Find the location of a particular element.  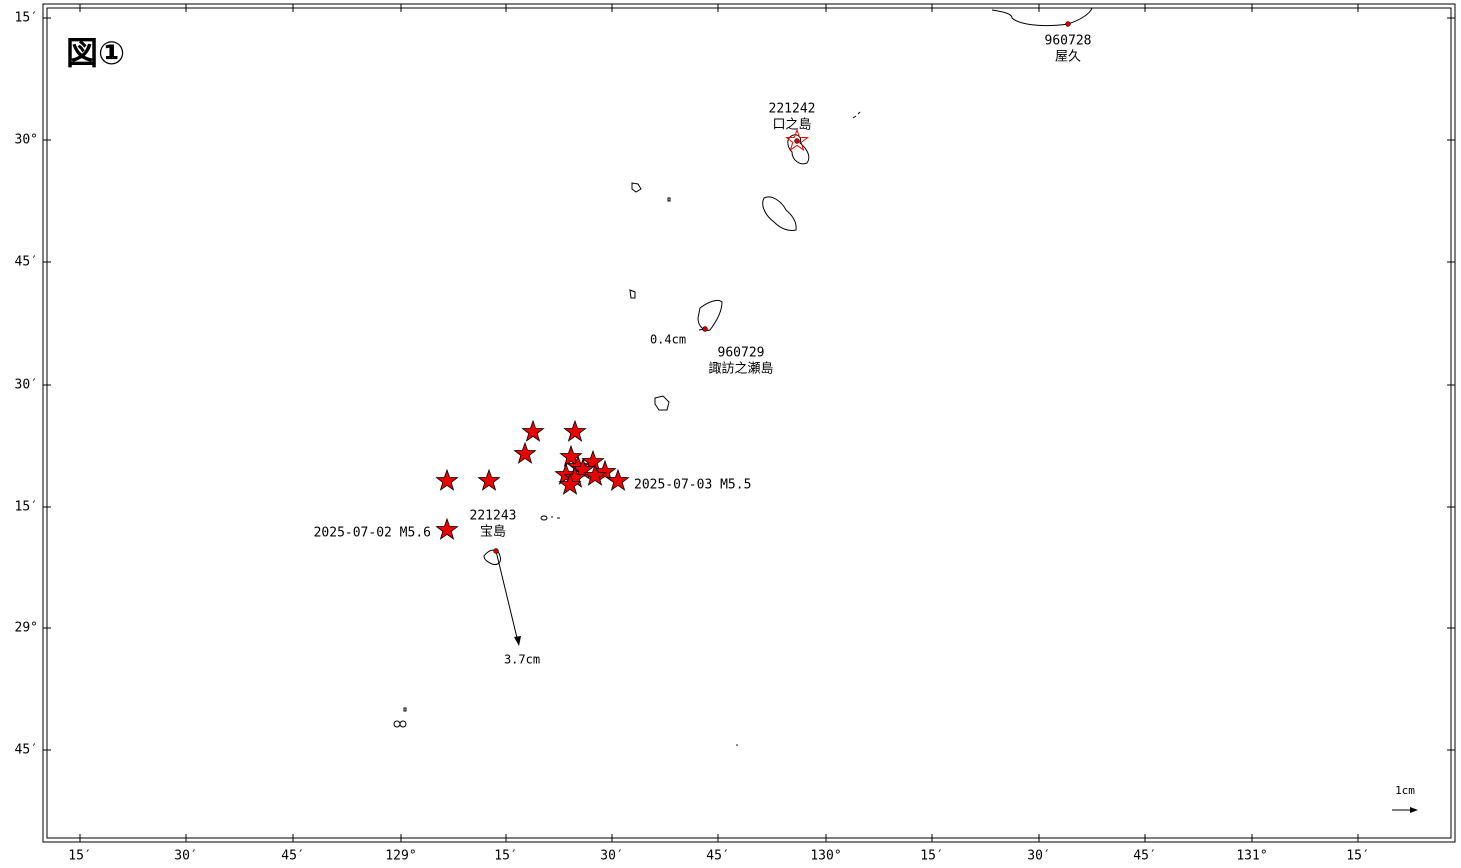

station-name: 口之島 is located at coordinates (791, 125).